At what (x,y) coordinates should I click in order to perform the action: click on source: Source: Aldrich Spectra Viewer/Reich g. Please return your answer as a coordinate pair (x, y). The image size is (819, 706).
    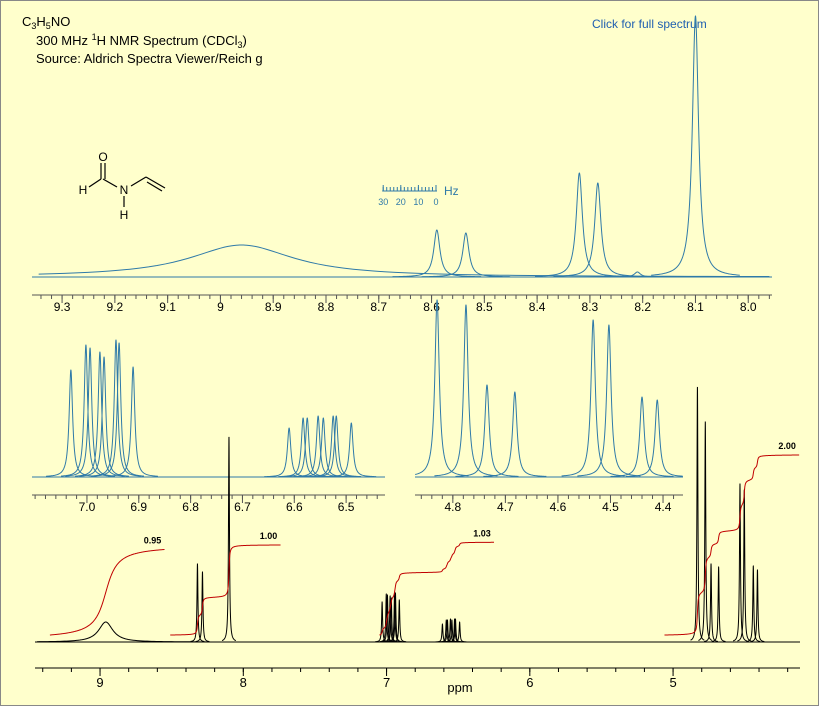
    Looking at the image, I should click on (149, 58).